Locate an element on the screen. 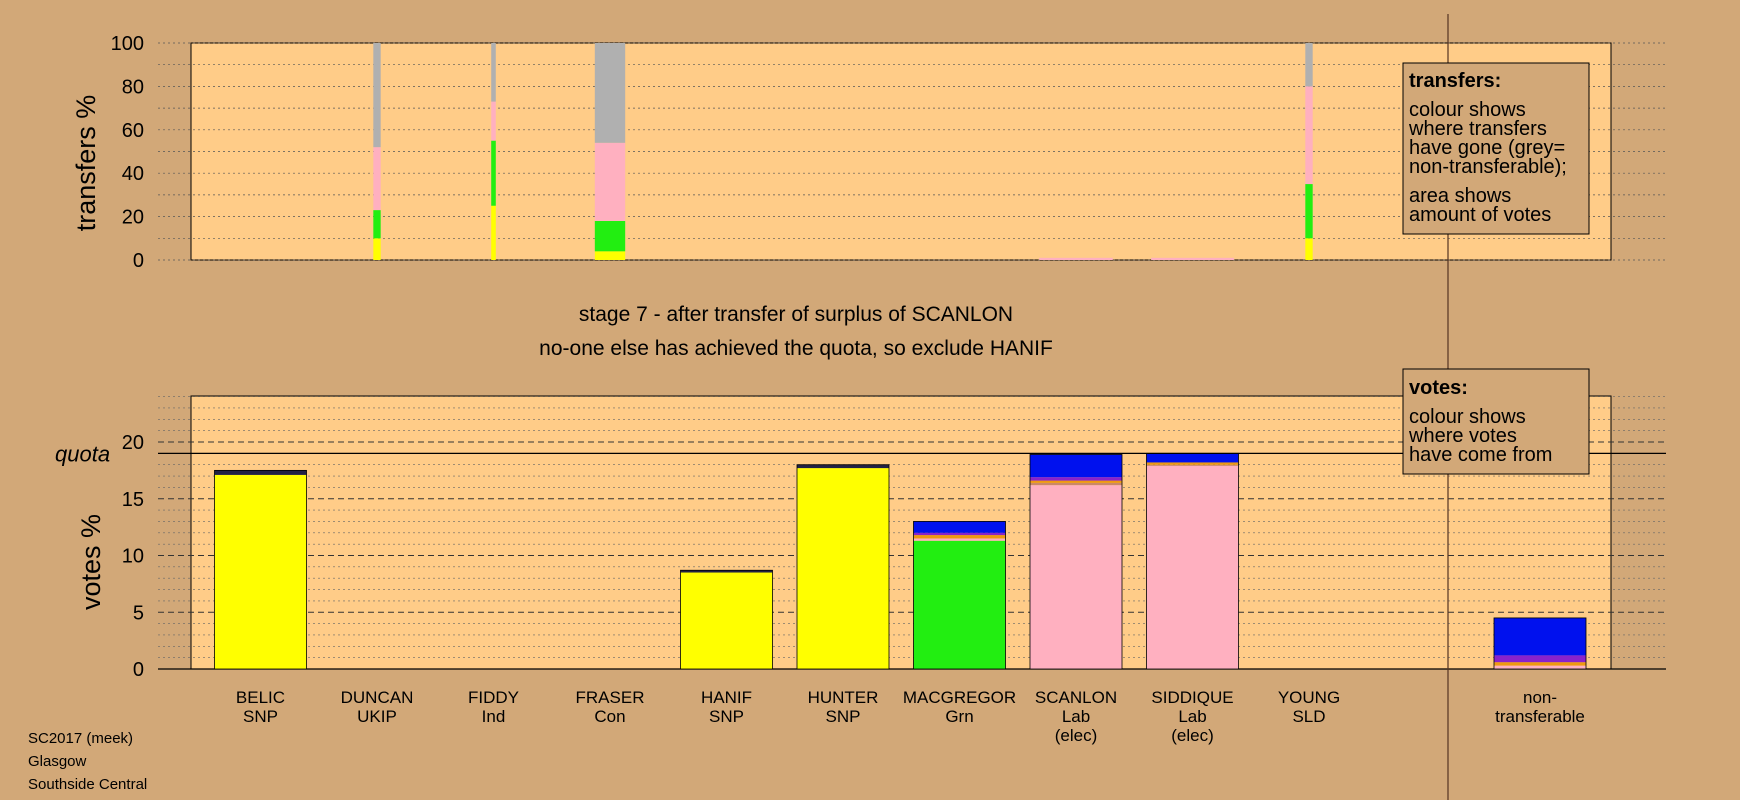 The width and height of the screenshot is (1740, 800). candidate-name: SCANLON is located at coordinates (1076, 697).